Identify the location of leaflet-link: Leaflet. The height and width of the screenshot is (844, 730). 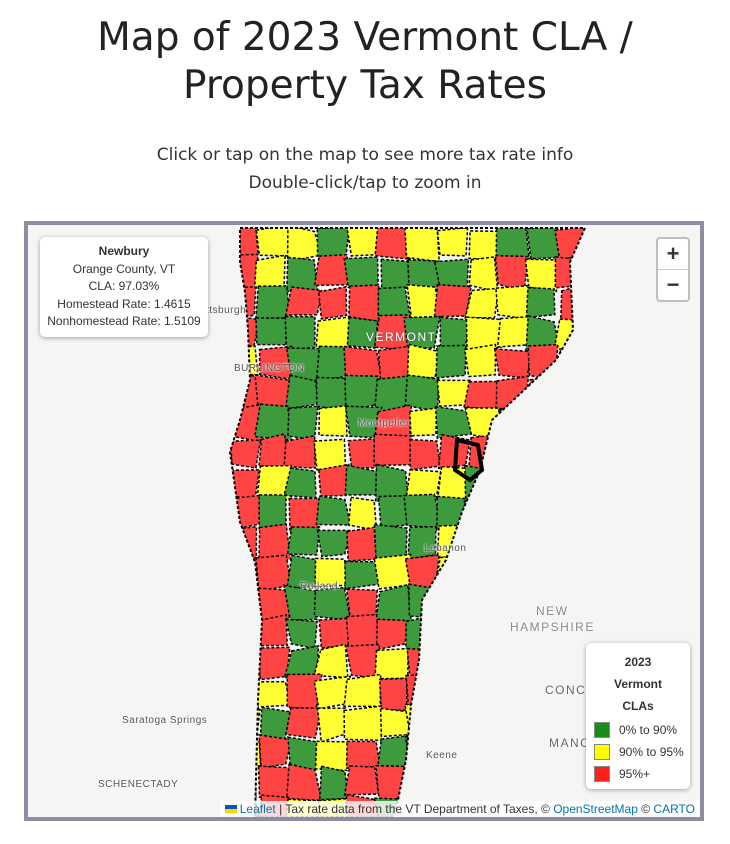
(257, 809).